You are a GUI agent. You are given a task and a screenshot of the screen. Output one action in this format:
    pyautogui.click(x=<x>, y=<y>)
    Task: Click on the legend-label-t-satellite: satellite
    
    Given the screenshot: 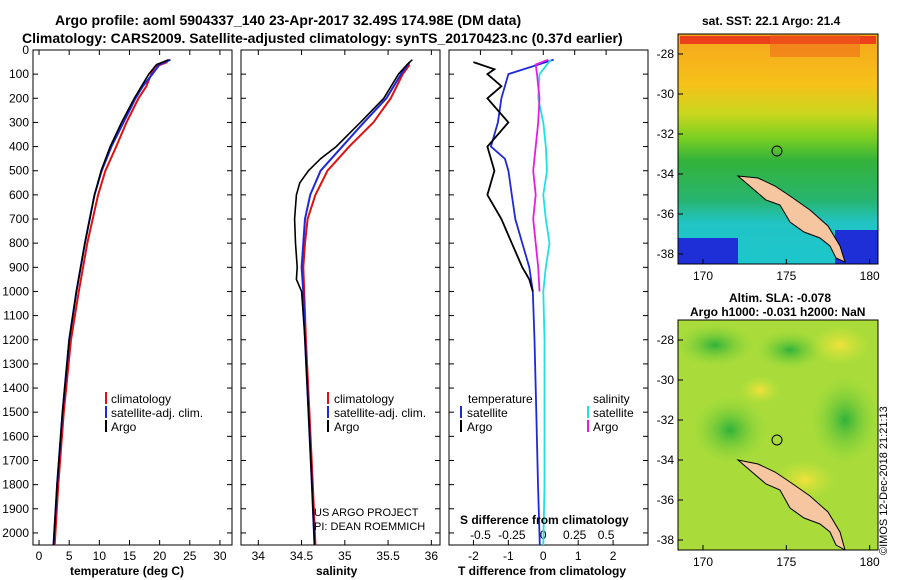 What is the action you would take?
    pyautogui.click(x=487, y=413)
    